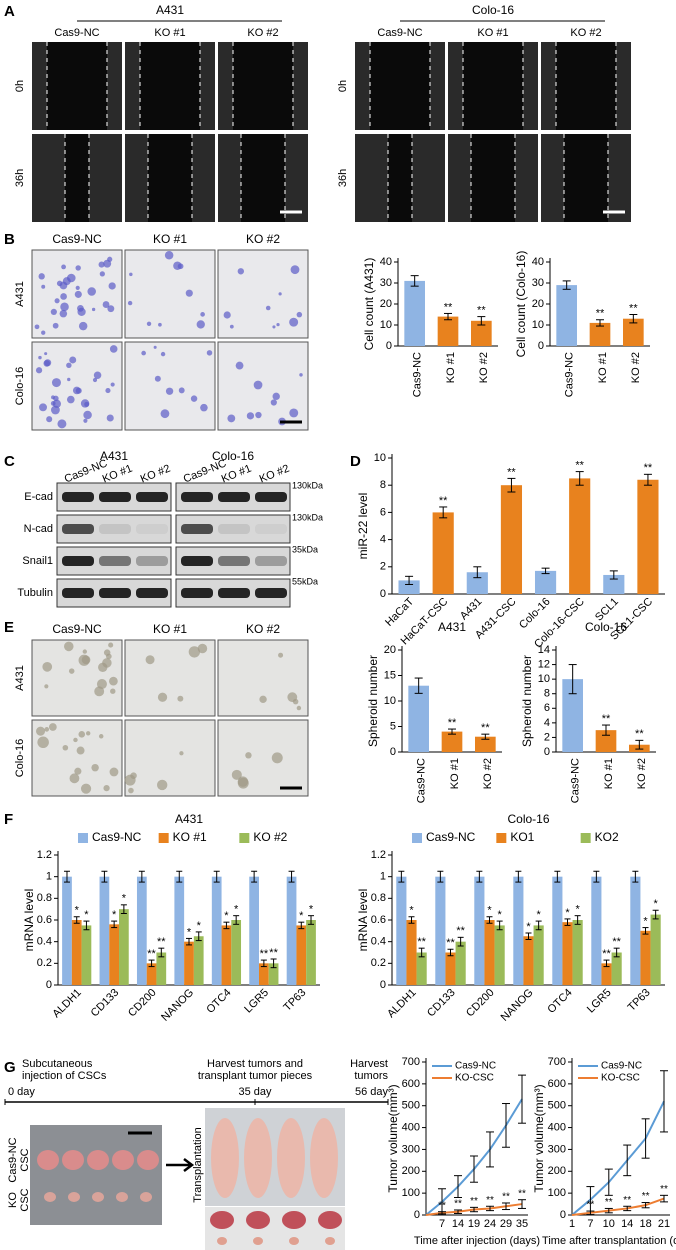 The image size is (676, 1250). What do you see at coordinates (538, 262) in the screenshot?
I see `y-tick-label: 40` at bounding box center [538, 262].